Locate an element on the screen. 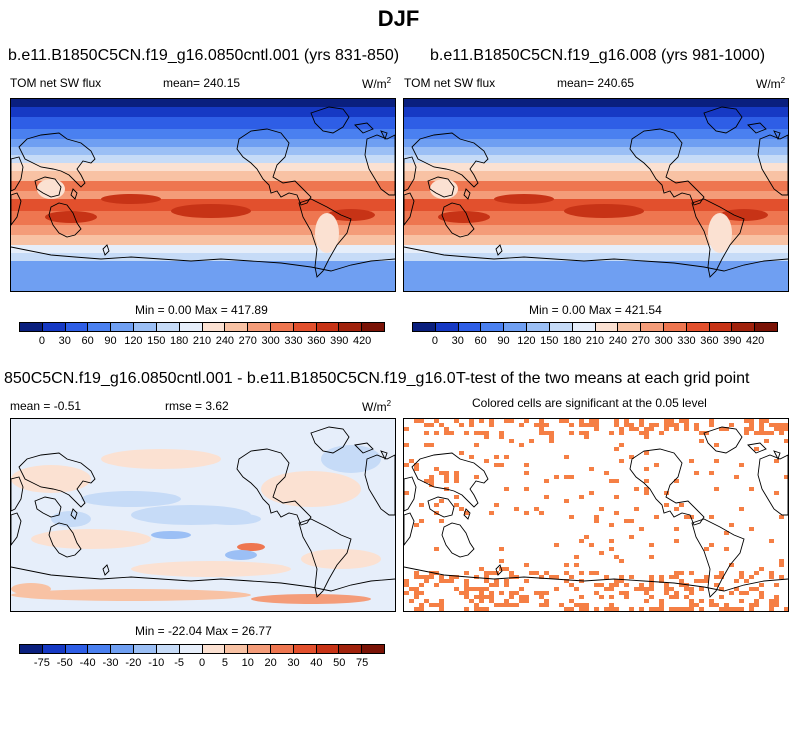 The image size is (797, 733). panel2-minmax: Min = 0.00 Max = 421.54 is located at coordinates (595, 310).